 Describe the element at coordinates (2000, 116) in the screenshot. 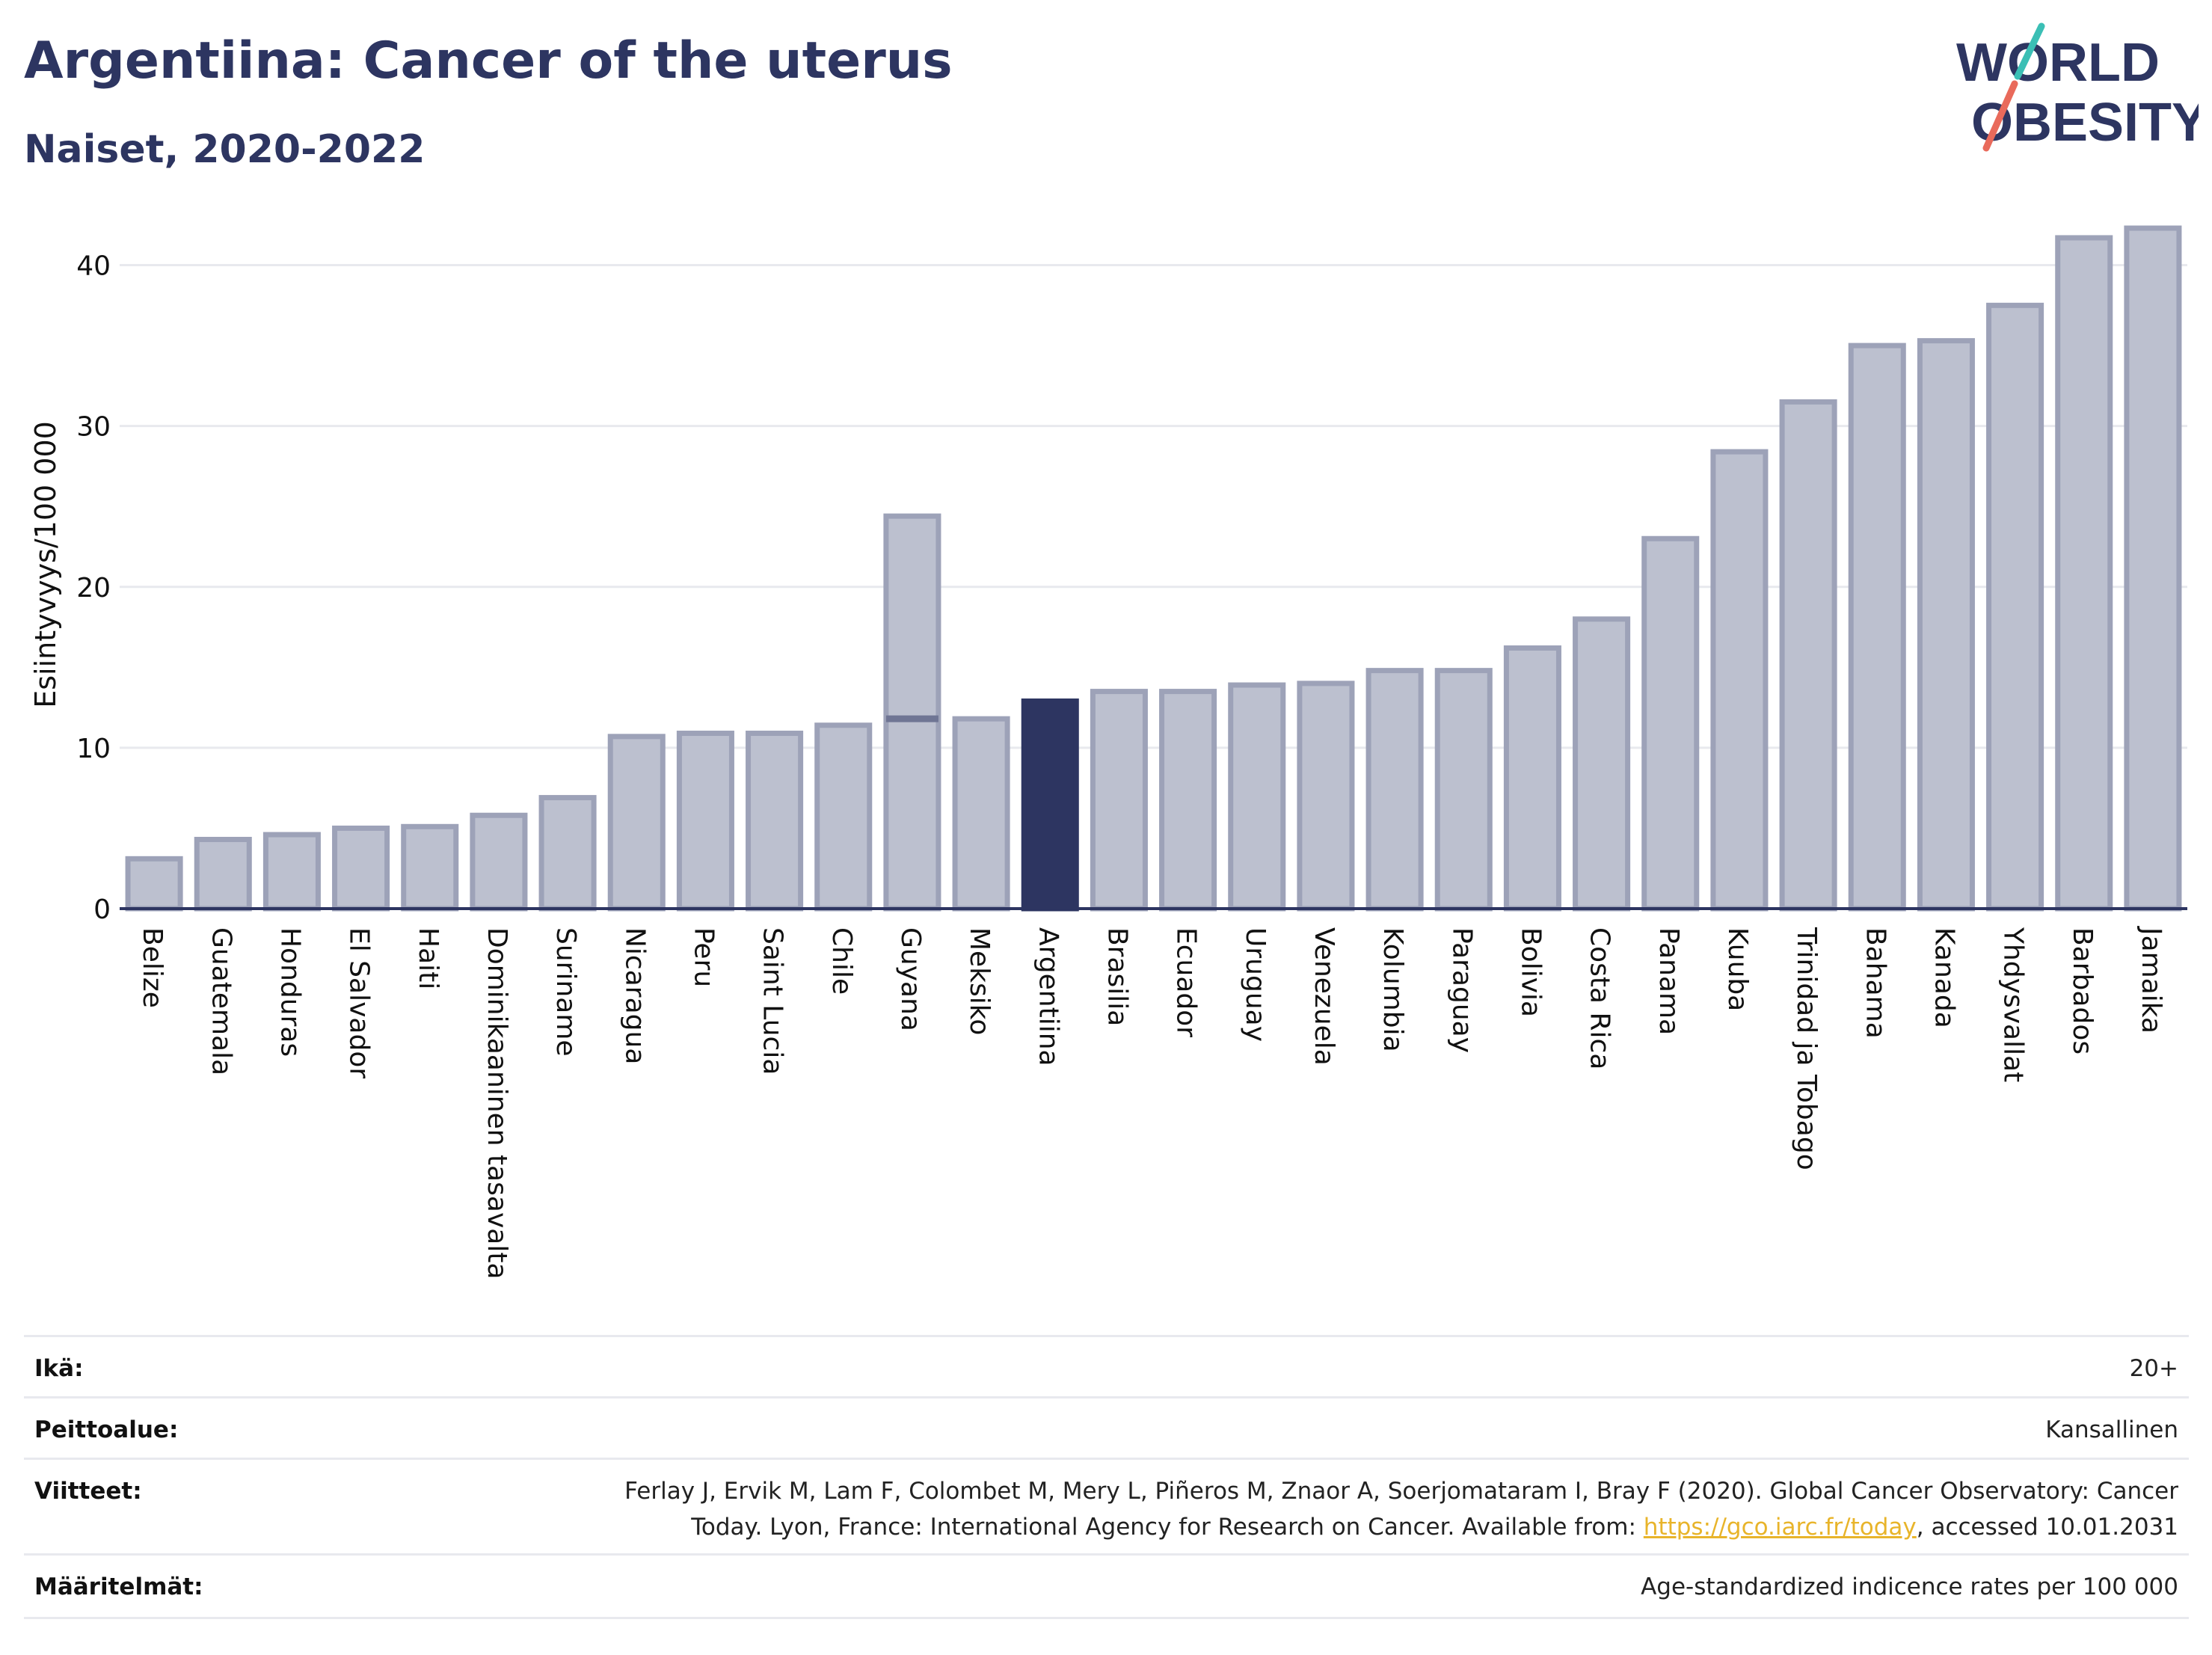

I see `logo-slash-bottom` at that location.